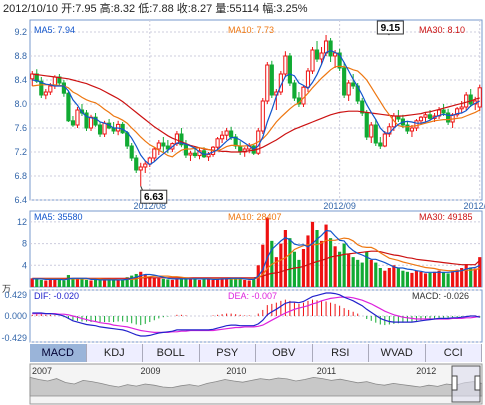  I want to click on dea-line, so click(256, 314).